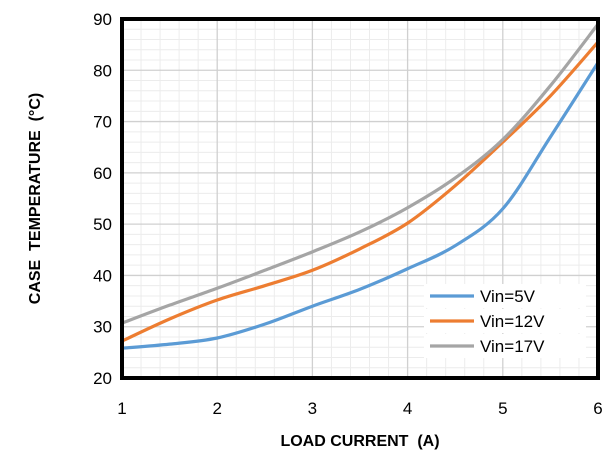 This screenshot has height=459, width=616. What do you see at coordinates (102, 122) in the screenshot?
I see `y-tick-label: 70` at bounding box center [102, 122].